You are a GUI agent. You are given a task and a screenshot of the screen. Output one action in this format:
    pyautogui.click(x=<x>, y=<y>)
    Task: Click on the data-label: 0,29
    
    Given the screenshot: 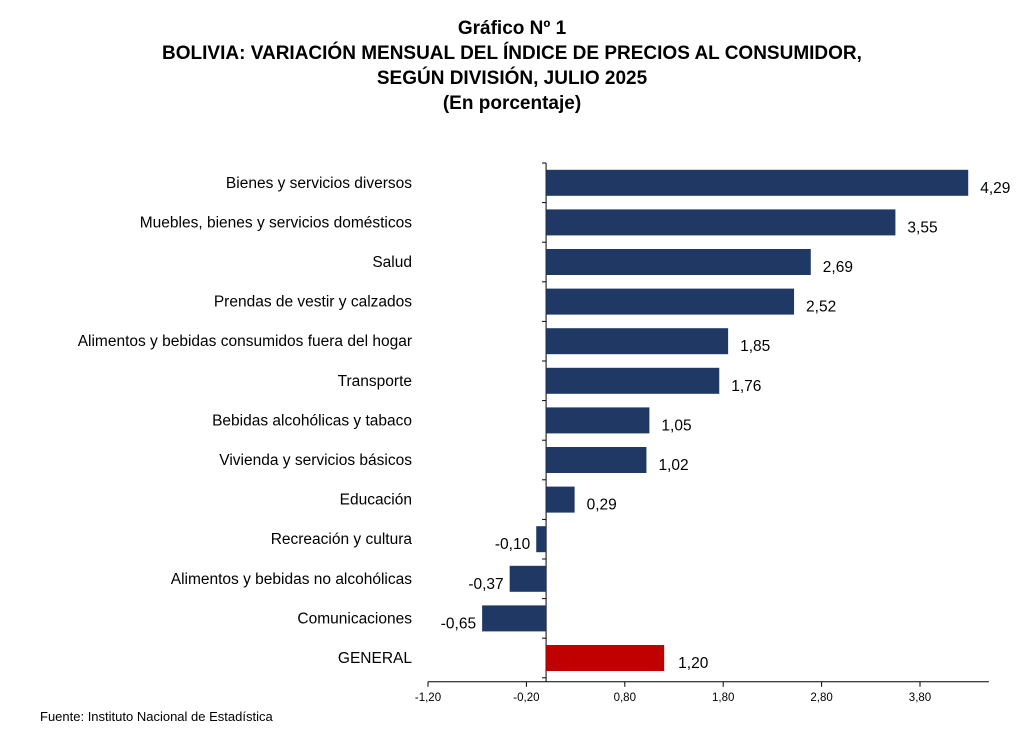 What is the action you would take?
    pyautogui.click(x=602, y=505)
    